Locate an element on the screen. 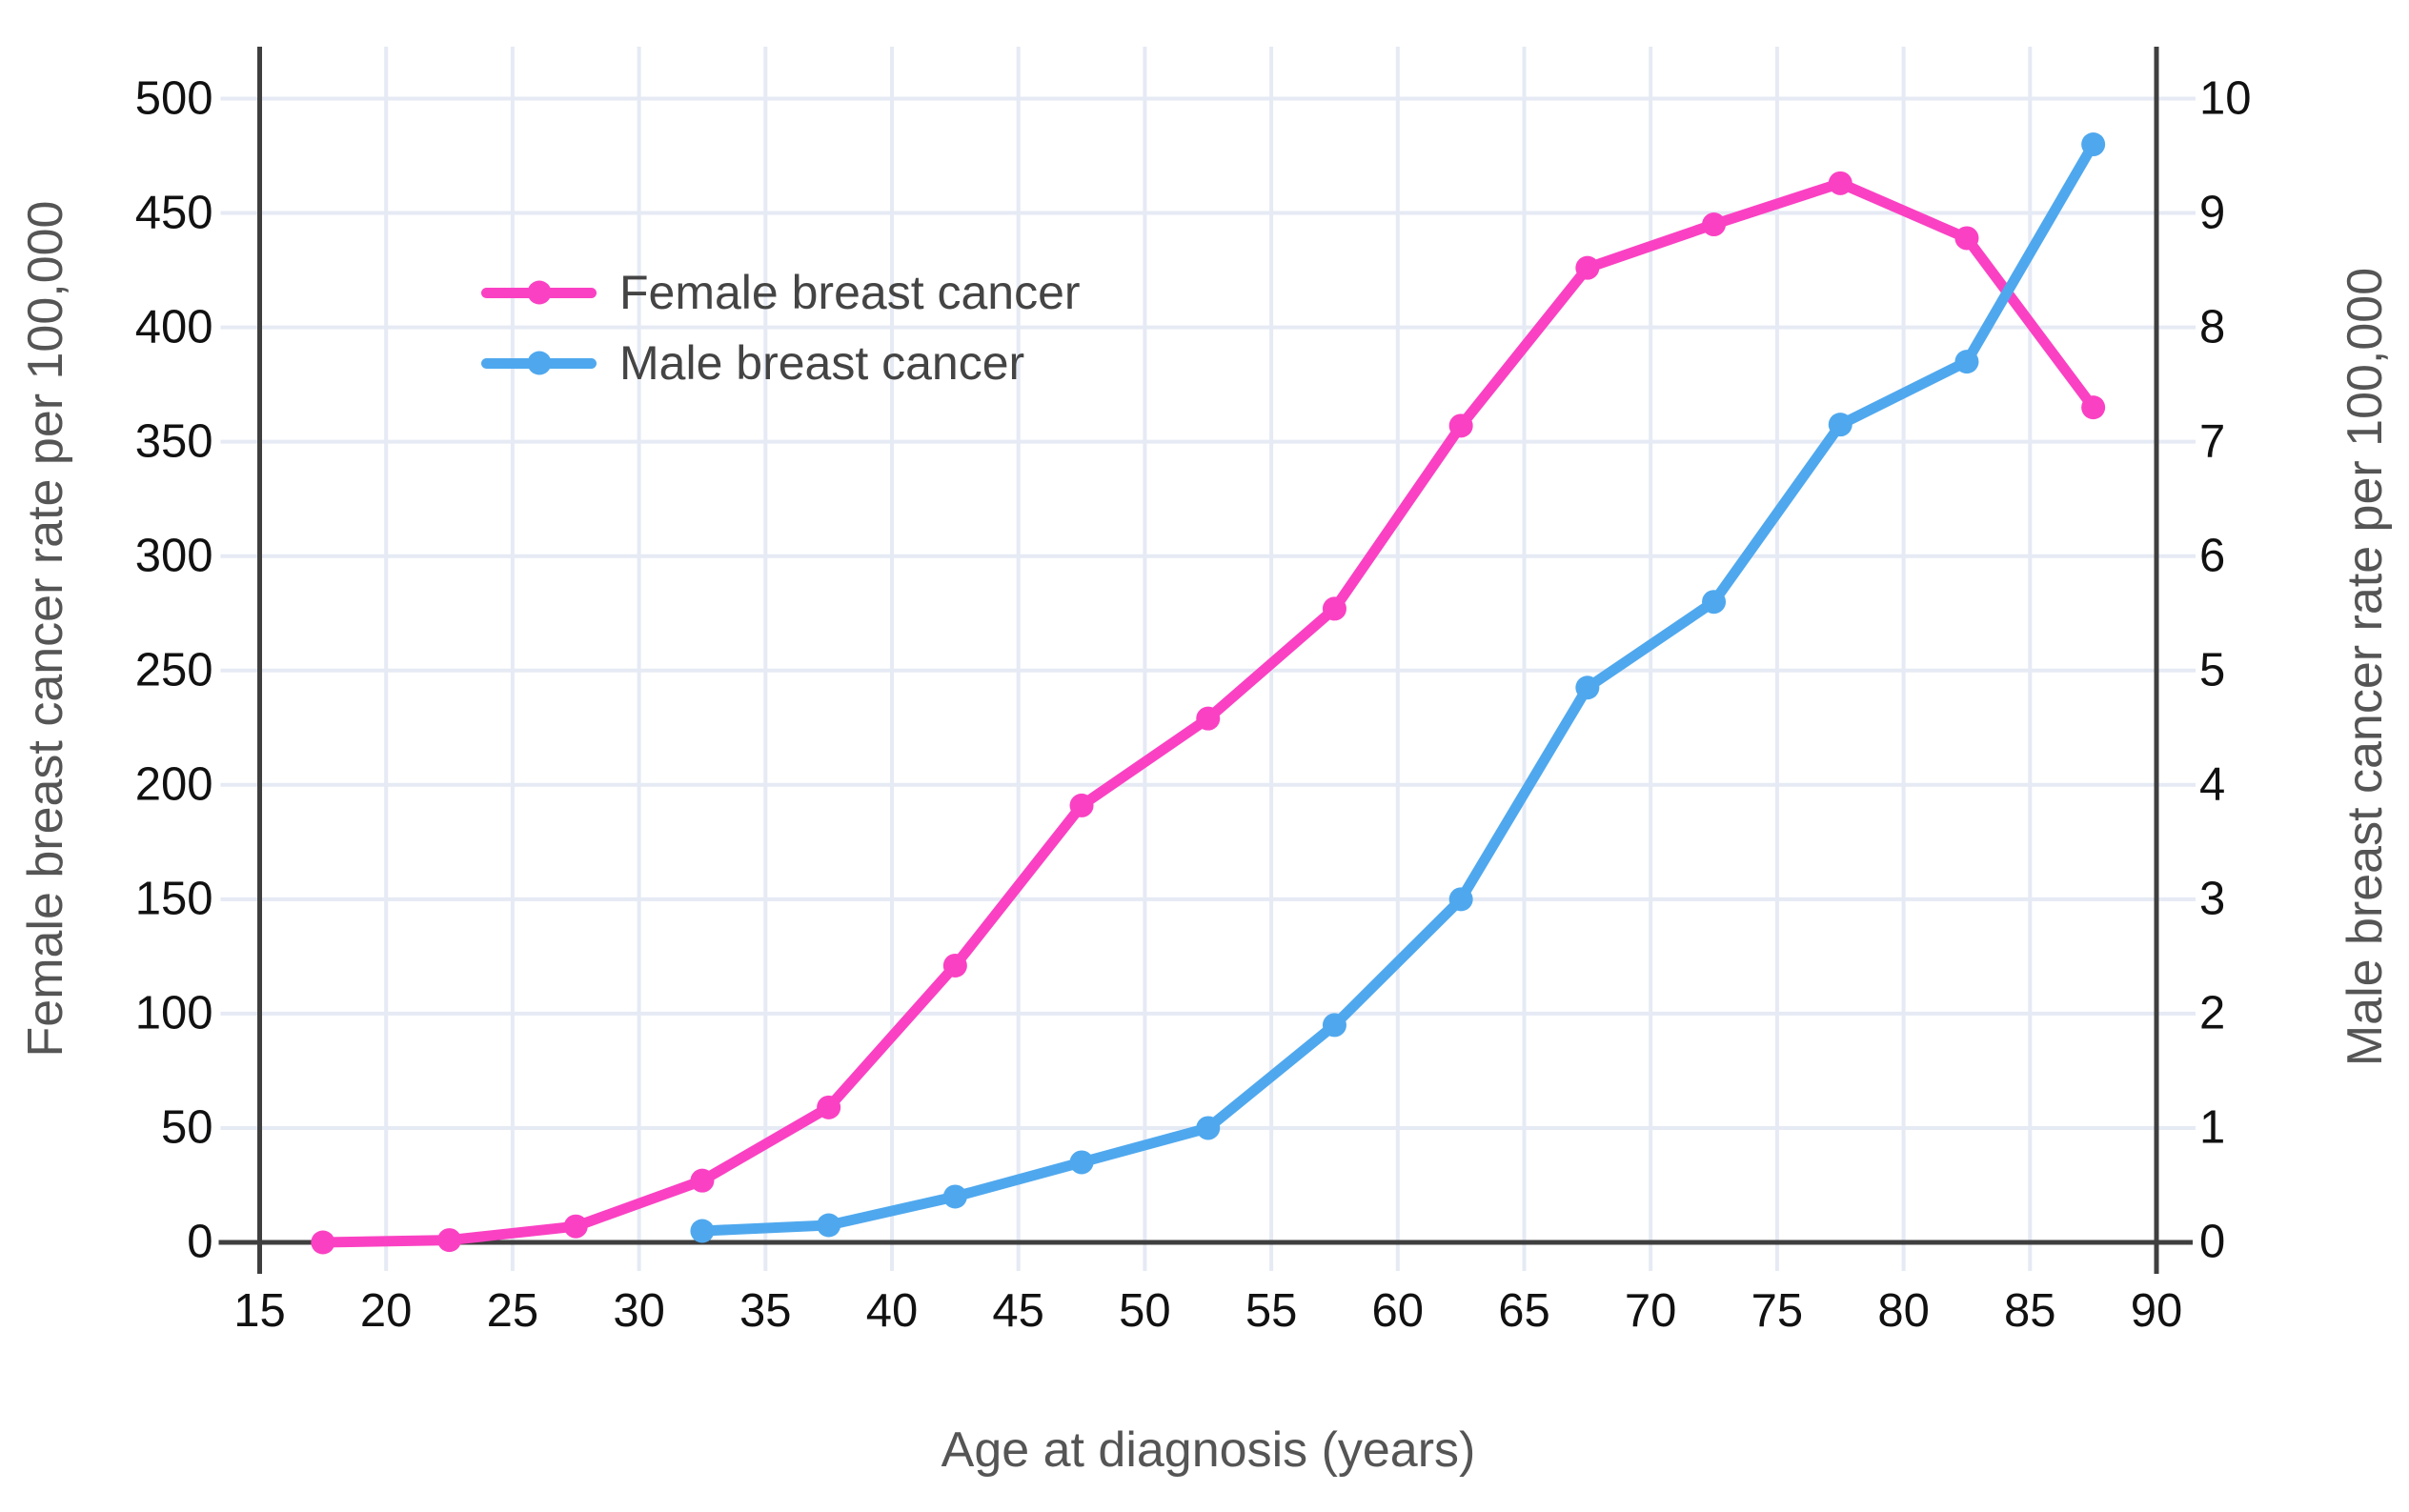  left-axis-title: Female breast cancer rate per 100,000 is located at coordinates (45, 629).